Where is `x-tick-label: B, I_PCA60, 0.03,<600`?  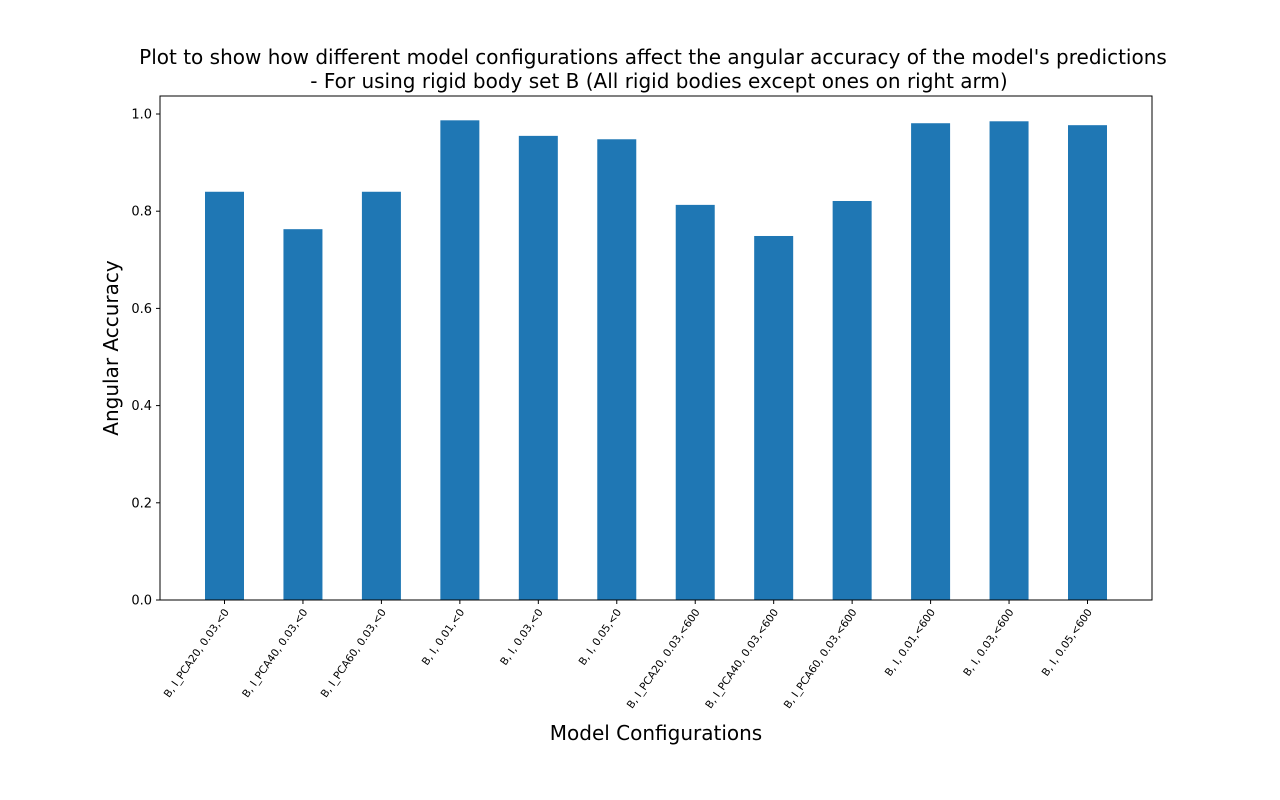 x-tick-label: B, I_PCA60, 0.03,<600 is located at coordinates (821, 659).